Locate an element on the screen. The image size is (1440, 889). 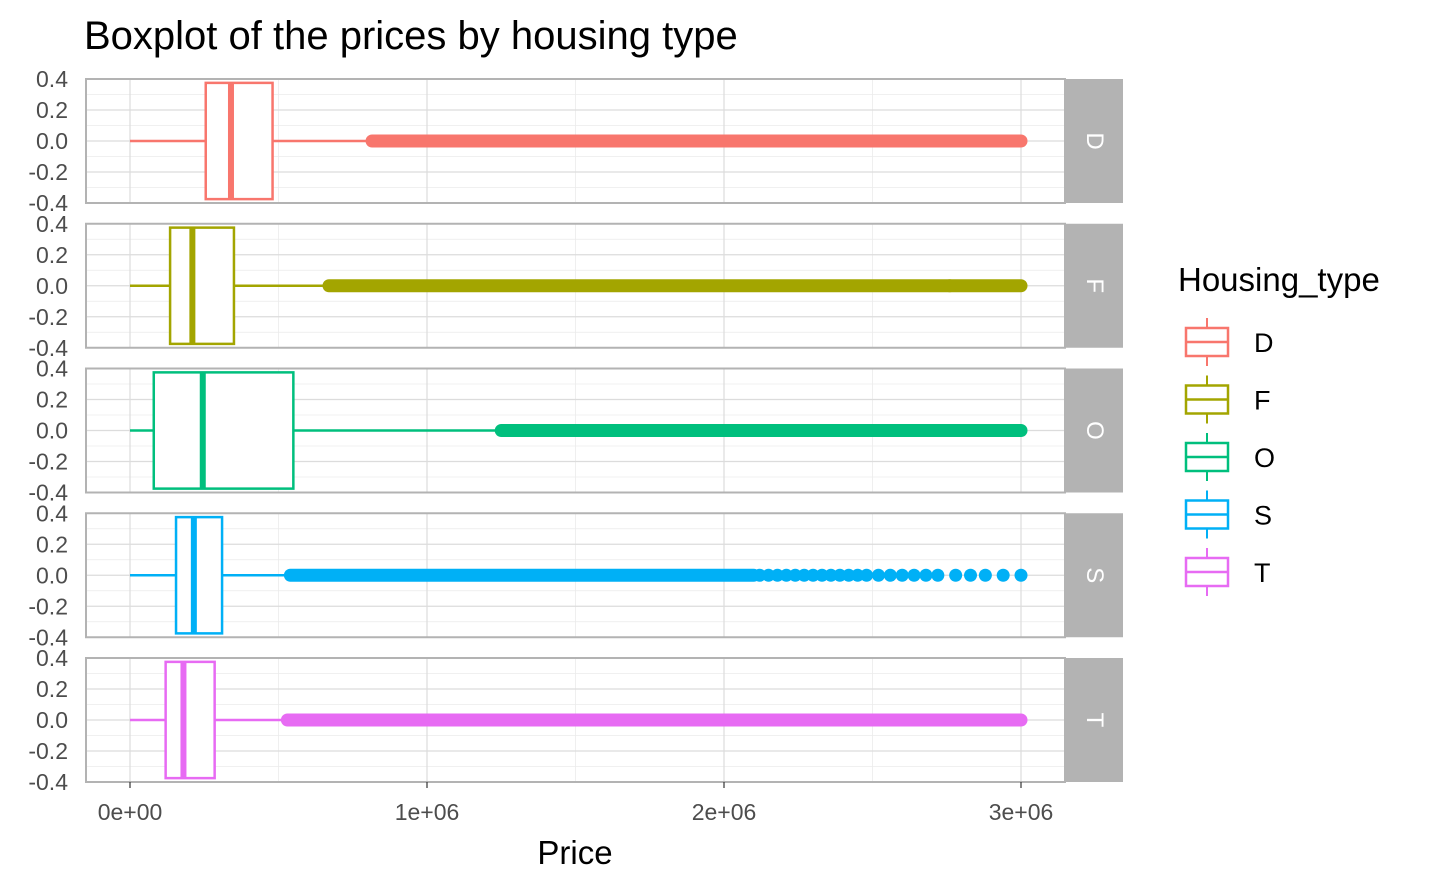
x-axis: 0e+00 1e+06 2e+06 3e+06 is located at coordinates (576, 803).